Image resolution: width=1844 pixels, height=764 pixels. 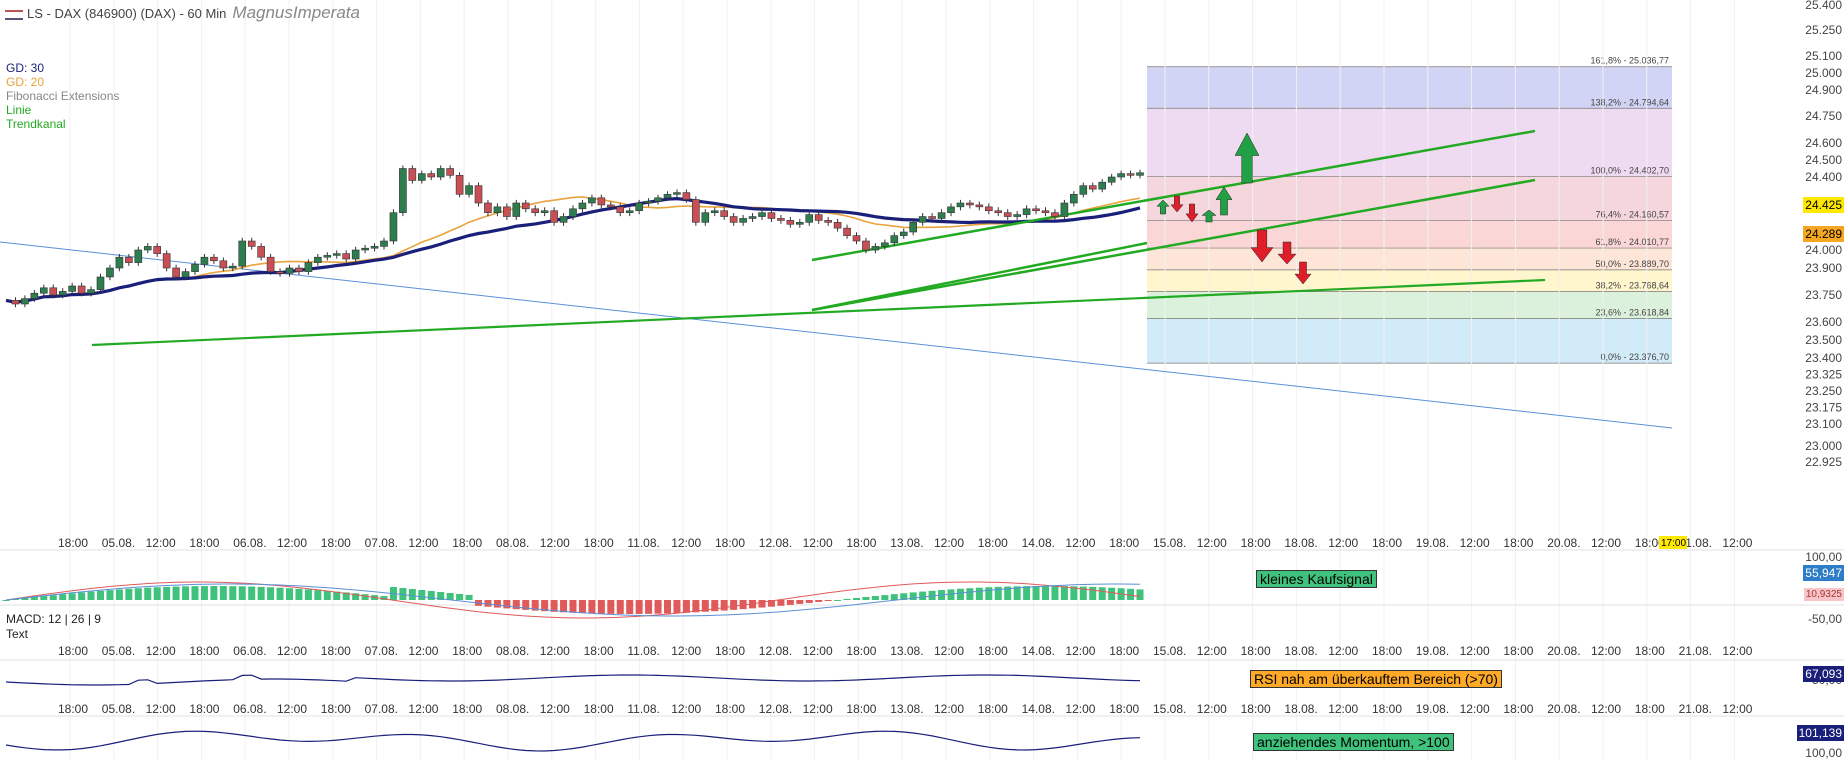 I want to click on fib-level-label: 138,2% - 24.794,64, so click(x=1629, y=102).